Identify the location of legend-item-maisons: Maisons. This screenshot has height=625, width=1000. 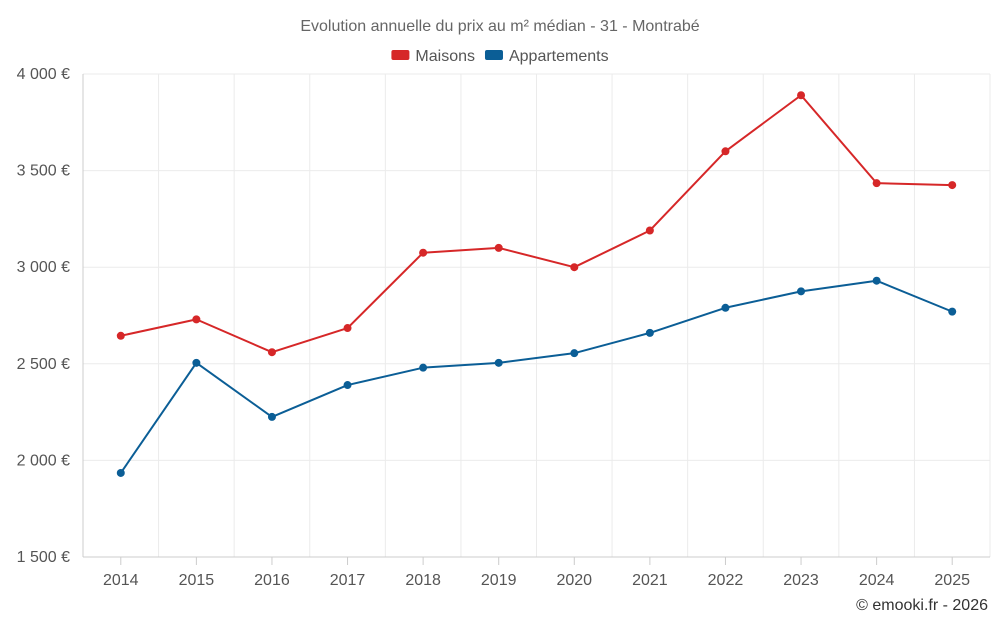
(433, 56).